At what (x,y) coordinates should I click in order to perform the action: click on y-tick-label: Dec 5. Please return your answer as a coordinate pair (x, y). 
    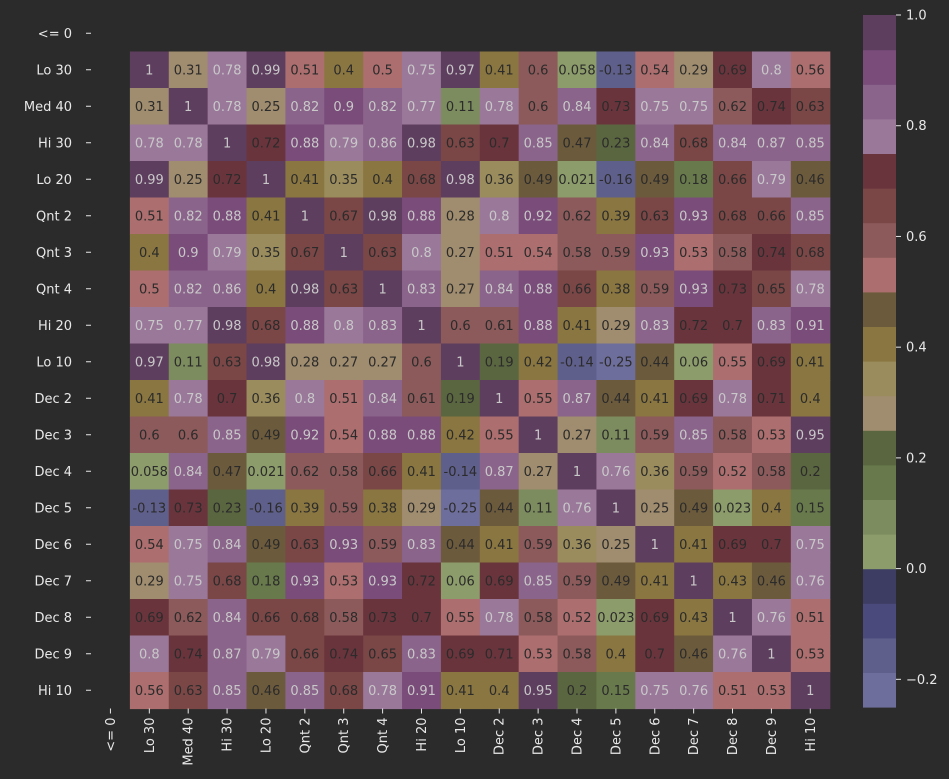
    Looking at the image, I should click on (53, 508).